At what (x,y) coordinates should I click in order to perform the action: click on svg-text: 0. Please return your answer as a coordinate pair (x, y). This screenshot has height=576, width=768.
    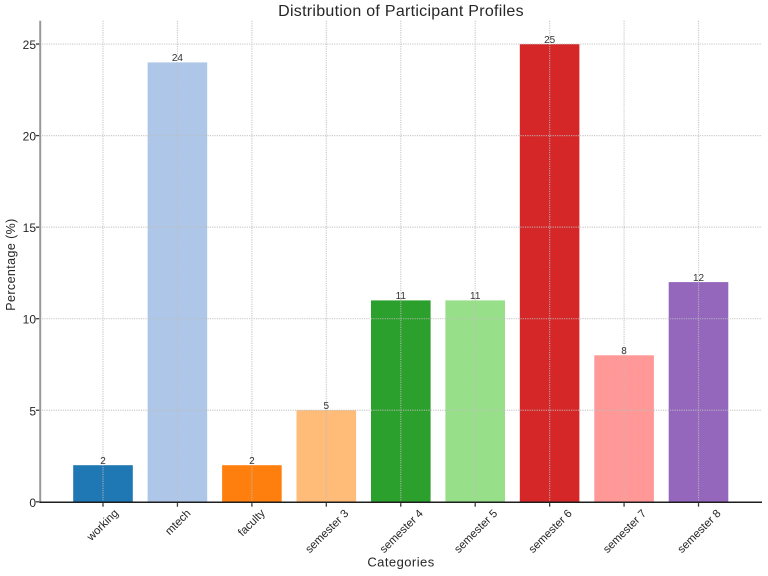
    Looking at the image, I should click on (32, 503).